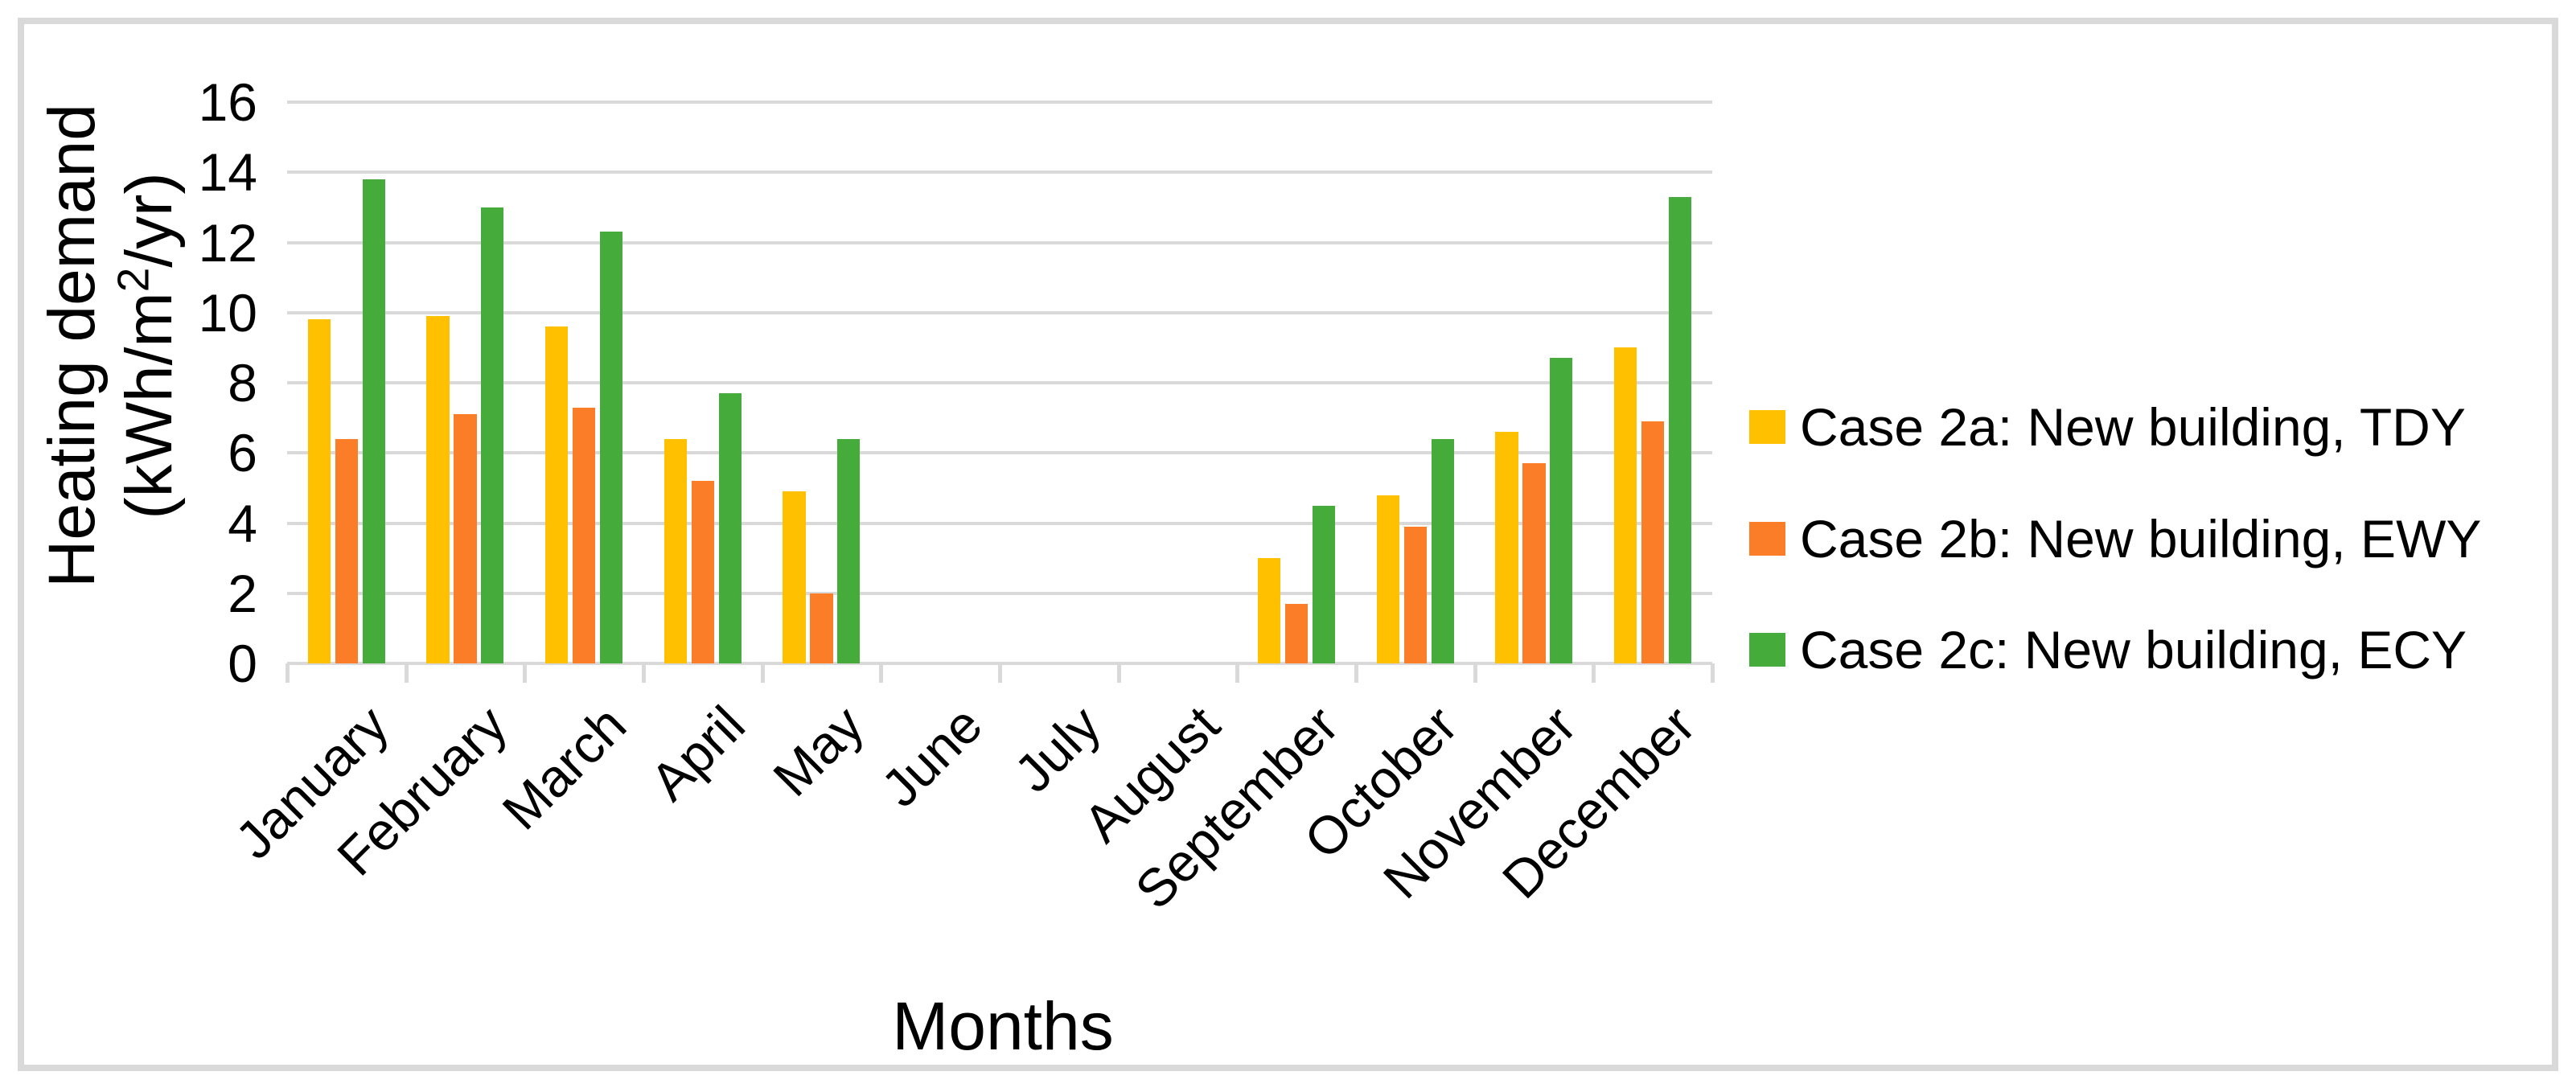 This screenshot has width=2576, height=1088. What do you see at coordinates (133, 280) in the screenshot?
I see `y-axis-title-superscript: 2` at bounding box center [133, 280].